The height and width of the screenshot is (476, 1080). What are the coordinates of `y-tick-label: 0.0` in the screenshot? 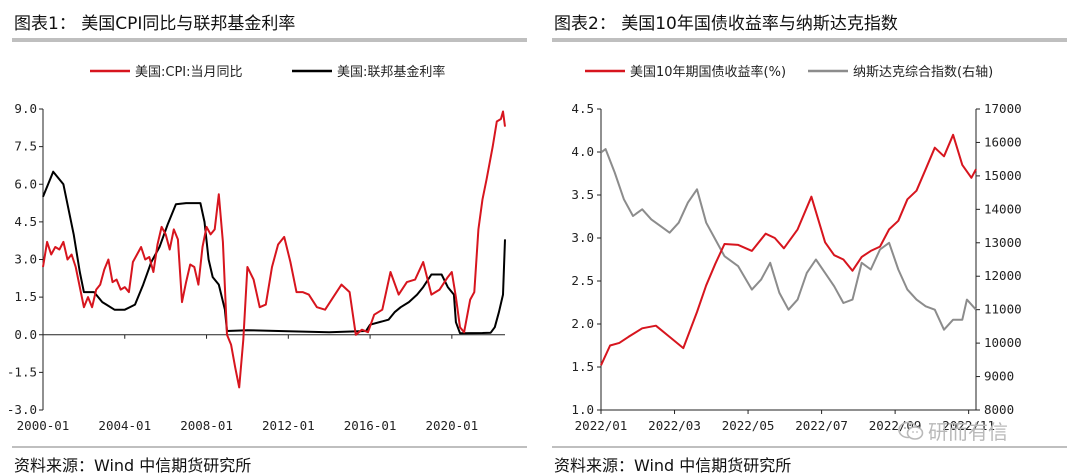 It's located at (25, 334).